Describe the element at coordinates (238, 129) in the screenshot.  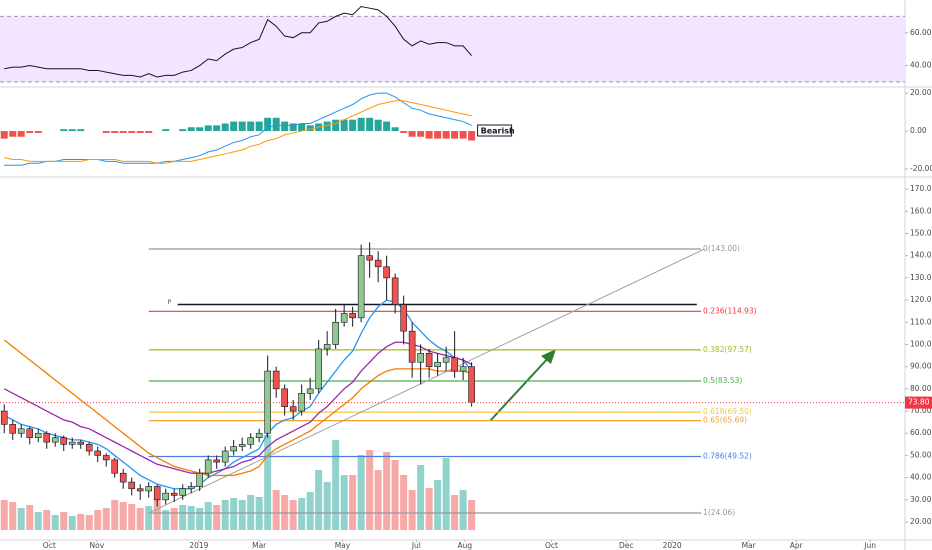
I see `macd-line` at that location.